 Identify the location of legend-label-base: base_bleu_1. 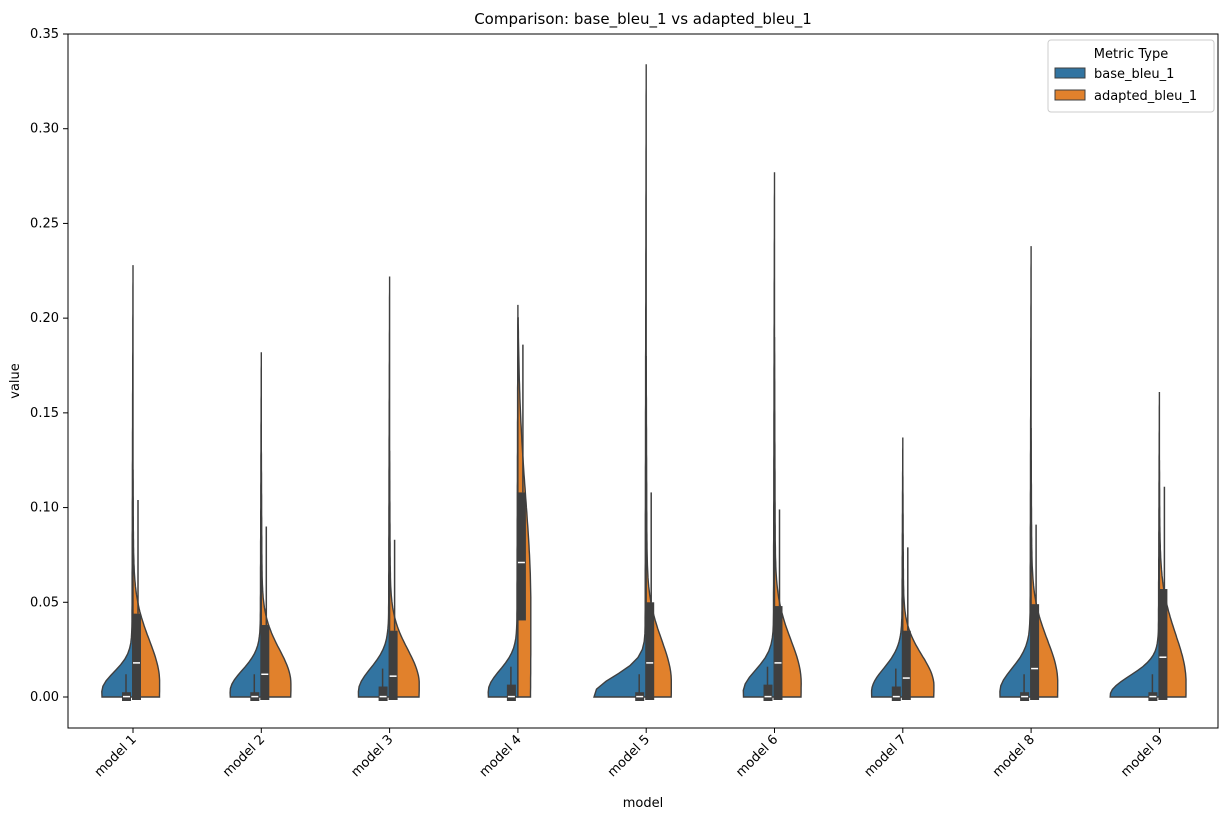
(1134, 74).